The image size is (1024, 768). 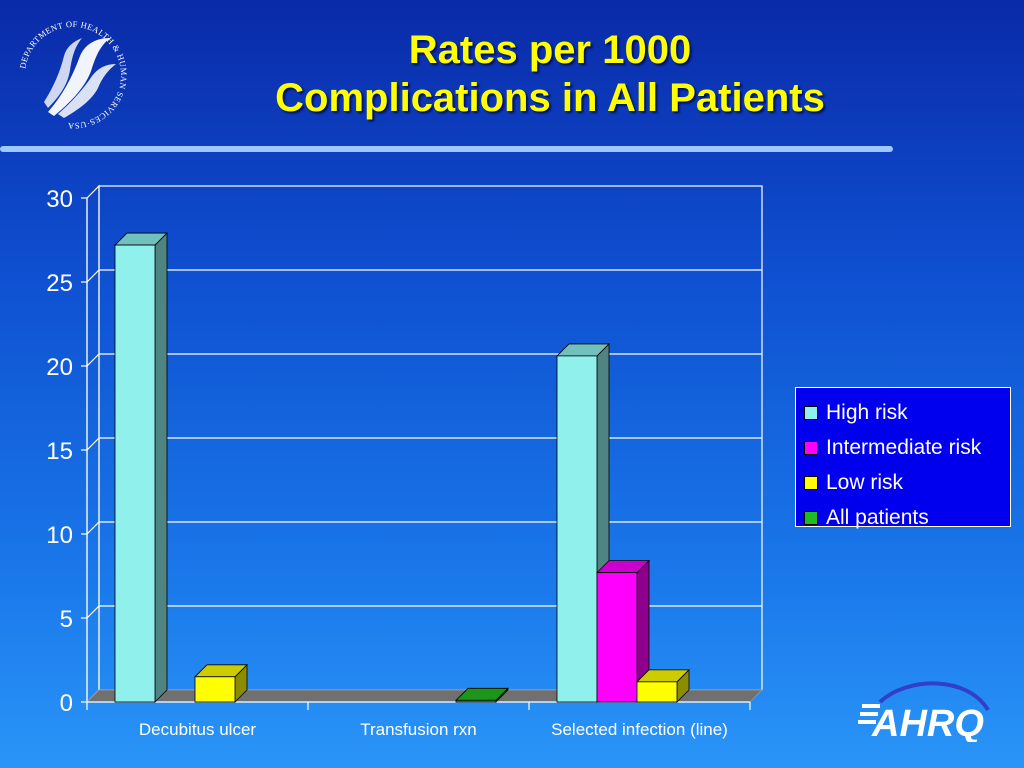 What do you see at coordinates (66, 619) in the screenshot?
I see `y-tick-label: 5` at bounding box center [66, 619].